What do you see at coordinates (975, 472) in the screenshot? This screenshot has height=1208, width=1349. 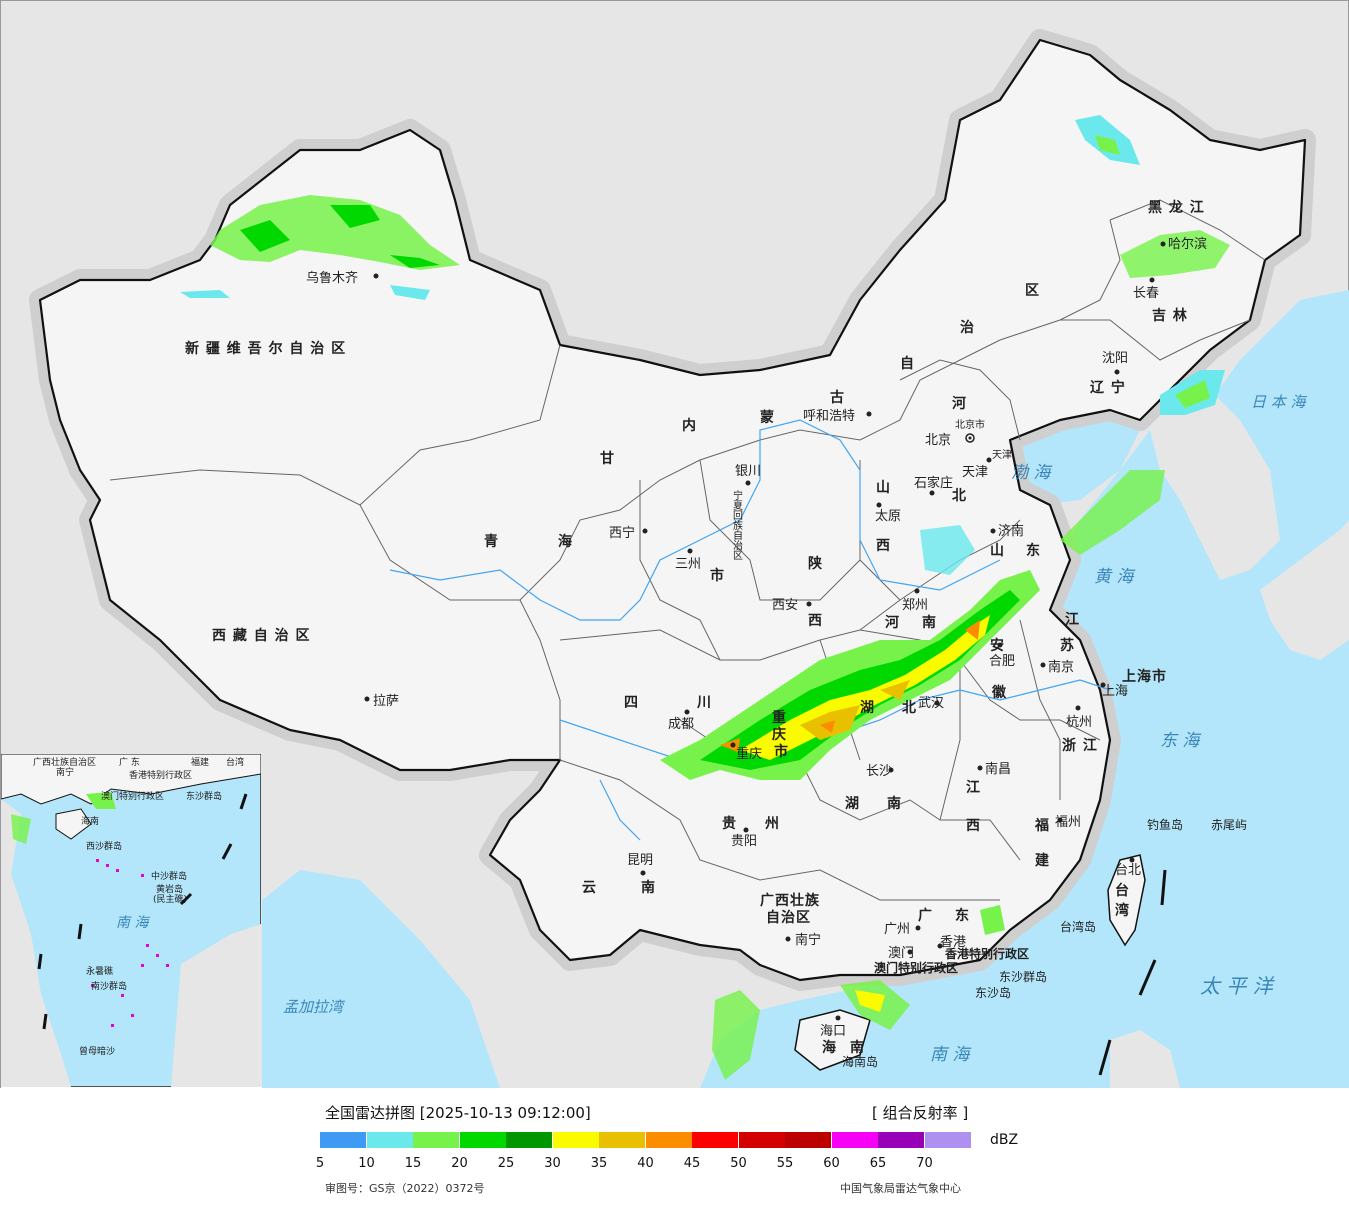 I see `city-tianjin: 天津` at bounding box center [975, 472].